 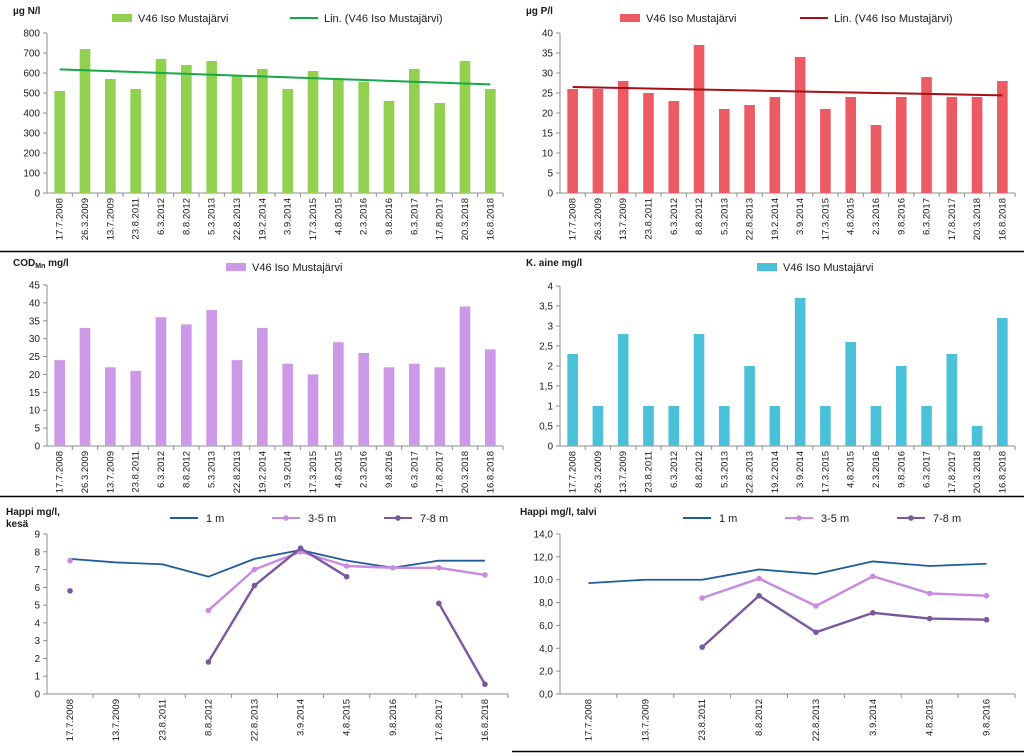 What do you see at coordinates (546, 347) in the screenshot?
I see `y-tick-label: 2,5` at bounding box center [546, 347].